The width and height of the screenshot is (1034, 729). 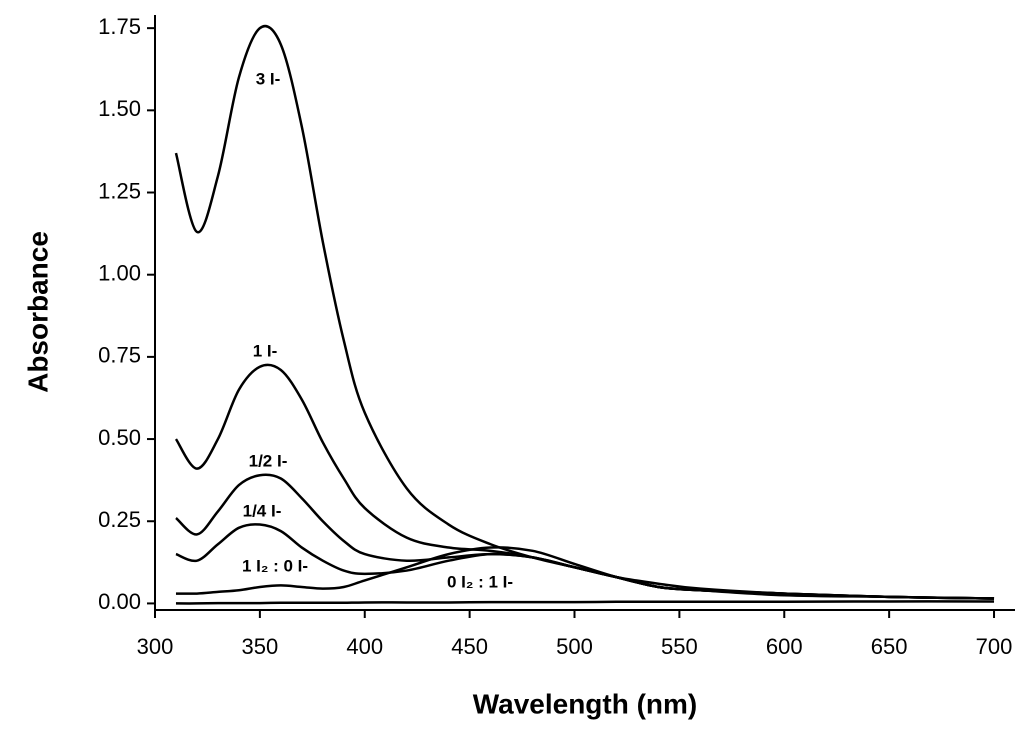 What do you see at coordinates (119, 437) in the screenshot?
I see `y-tick-label: 0.50` at bounding box center [119, 437].